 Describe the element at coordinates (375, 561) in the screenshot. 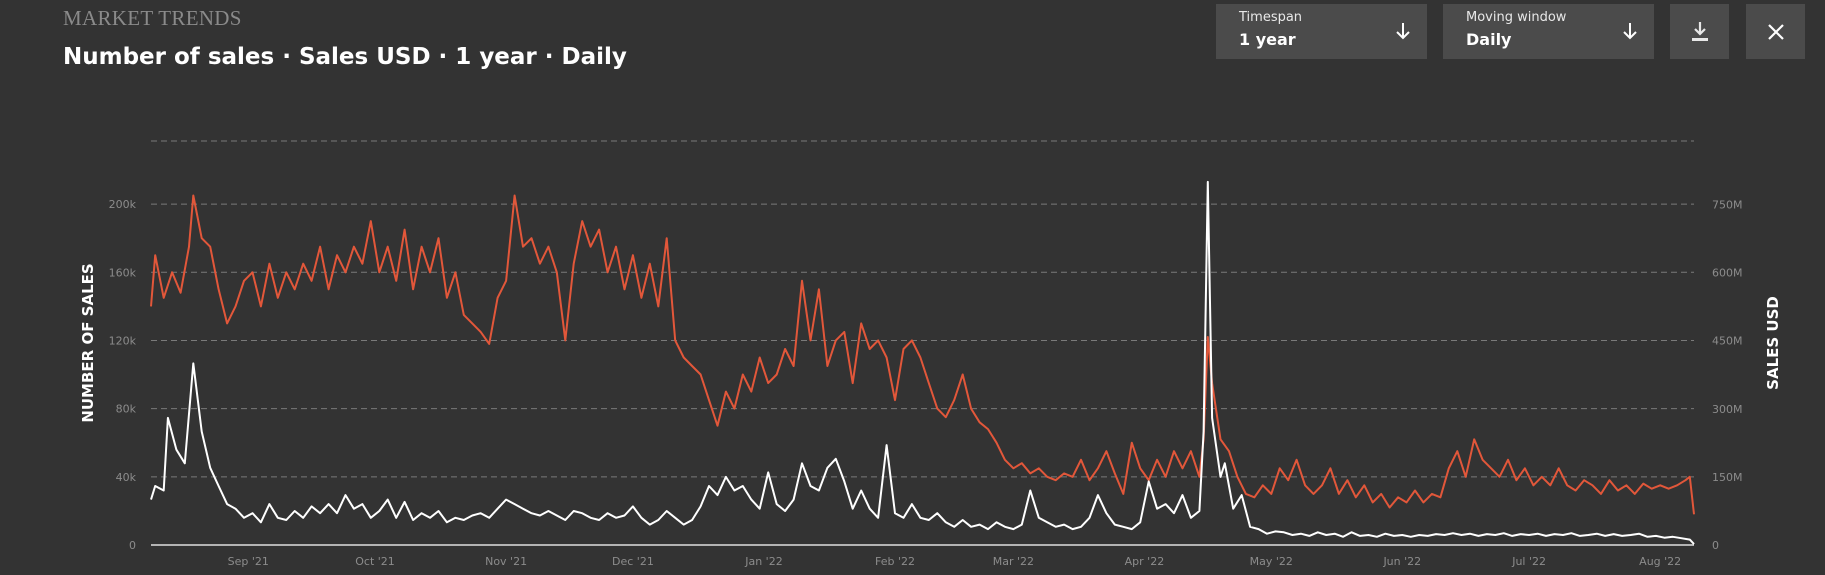

I see `x-axis-tick-label: Oct '21` at that location.